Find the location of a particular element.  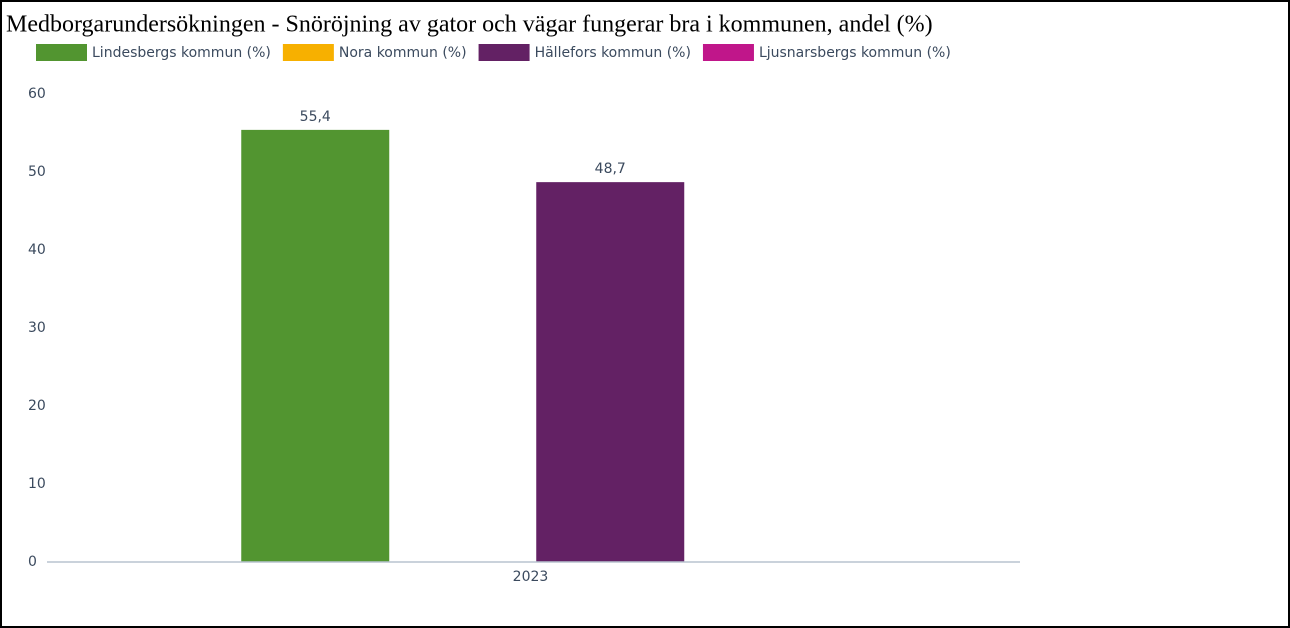

legend-label: Nora kommun (%) is located at coordinates (403, 53).